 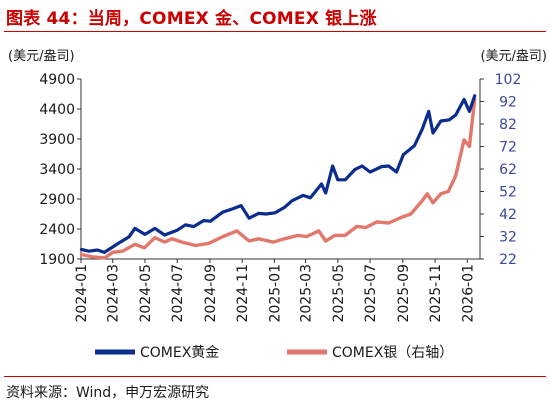 What do you see at coordinates (508, 170) in the screenshot?
I see `right-tick-label: 62` at bounding box center [508, 170].